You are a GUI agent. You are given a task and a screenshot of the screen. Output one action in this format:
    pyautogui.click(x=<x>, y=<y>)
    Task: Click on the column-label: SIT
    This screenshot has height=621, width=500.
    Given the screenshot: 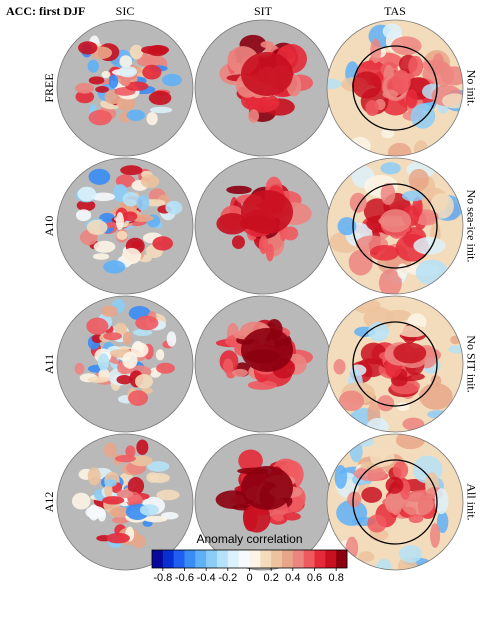 What is the action you would take?
    pyautogui.click(x=263, y=11)
    